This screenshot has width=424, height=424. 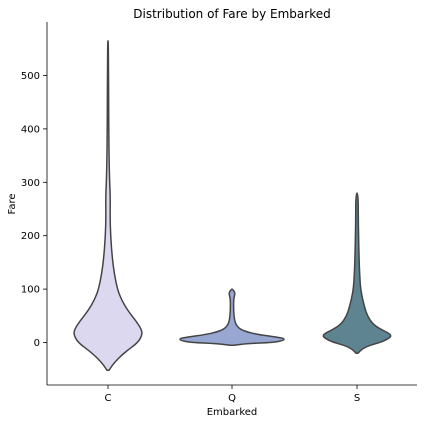 I want to click on violin-c, so click(x=108, y=206).